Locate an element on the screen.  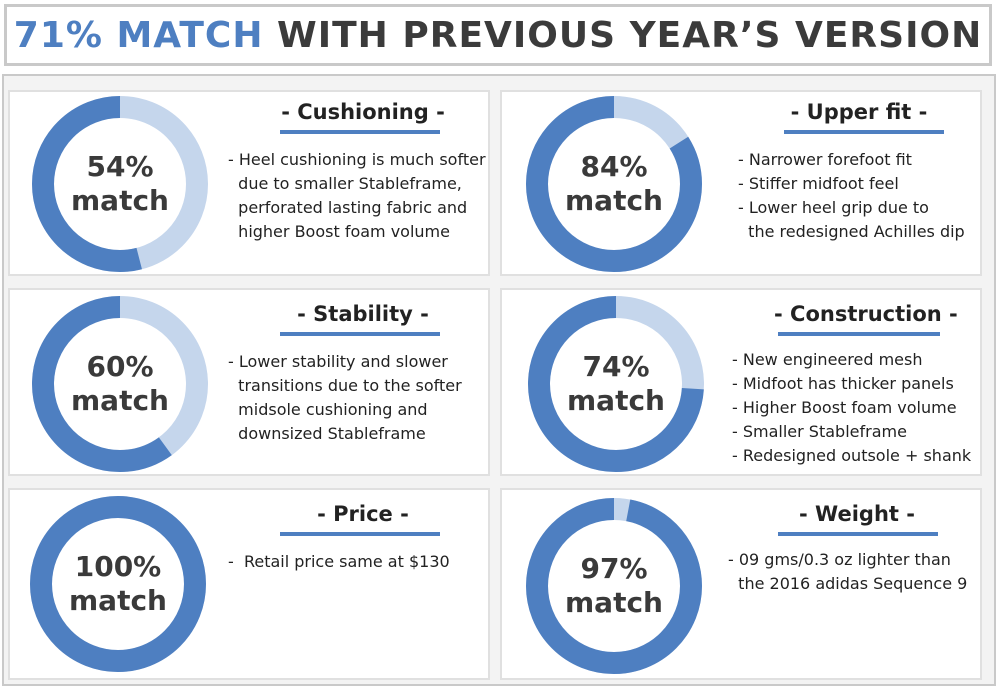
card-description: - Retail price same at $130 is located at coordinates (339, 562).